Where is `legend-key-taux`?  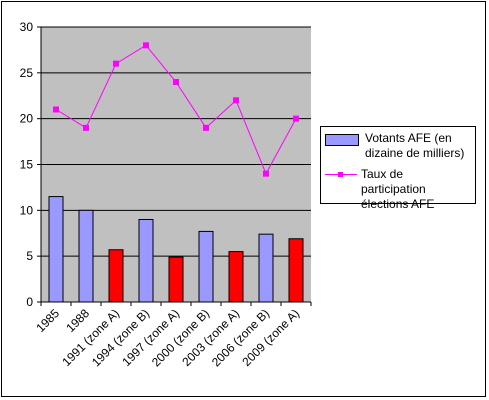
legend-key-taux is located at coordinates (341, 175).